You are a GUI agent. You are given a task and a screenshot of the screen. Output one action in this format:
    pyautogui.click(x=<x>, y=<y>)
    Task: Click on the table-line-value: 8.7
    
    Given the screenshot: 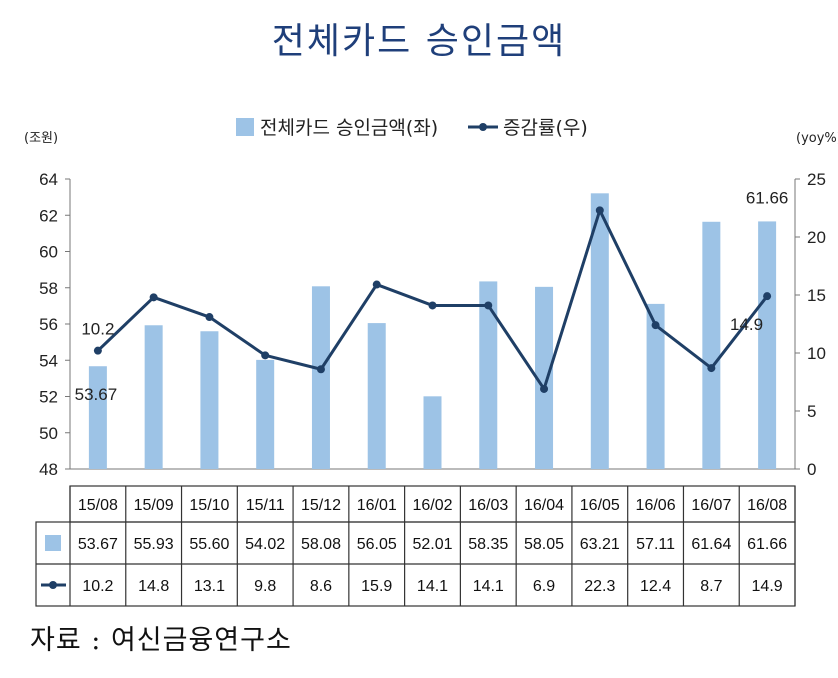 What is the action you would take?
    pyautogui.click(x=711, y=586)
    